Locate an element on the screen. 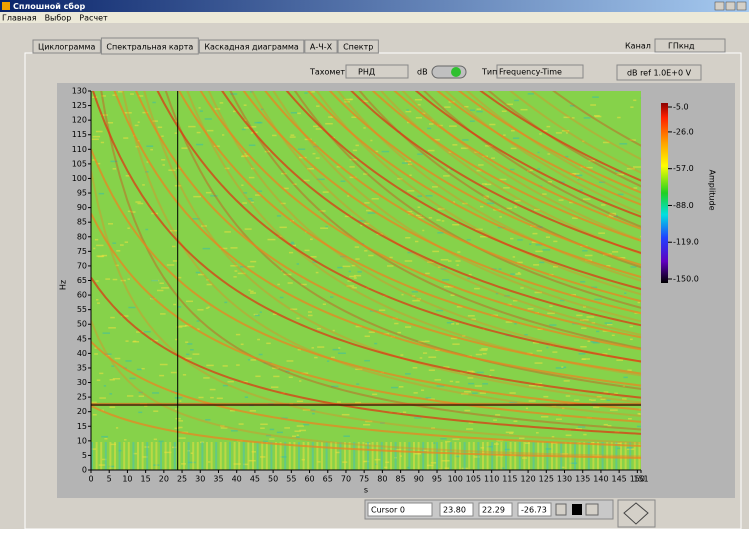  y-tick-label: 80 is located at coordinates (82, 236).